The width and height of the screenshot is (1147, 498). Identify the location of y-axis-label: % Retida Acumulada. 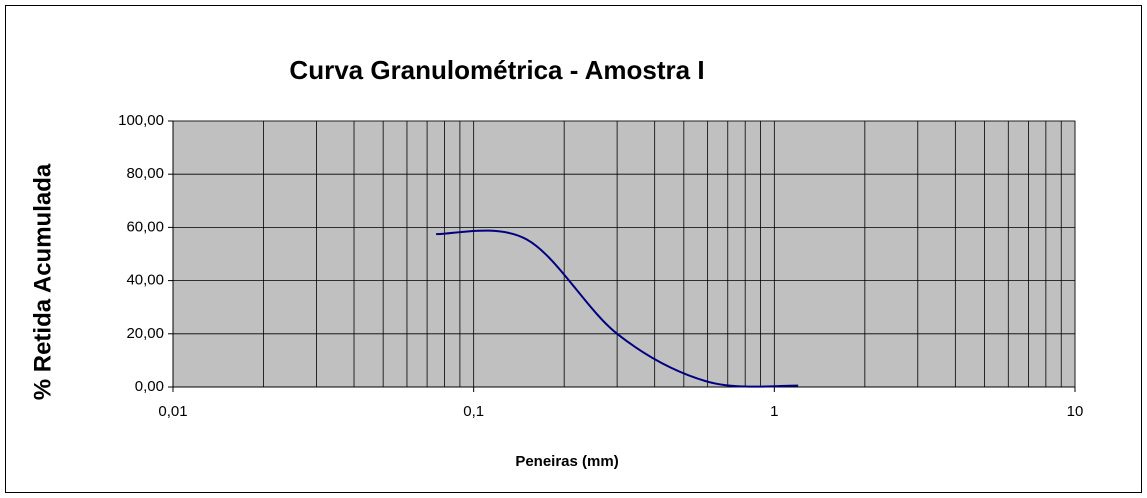
(42, 281).